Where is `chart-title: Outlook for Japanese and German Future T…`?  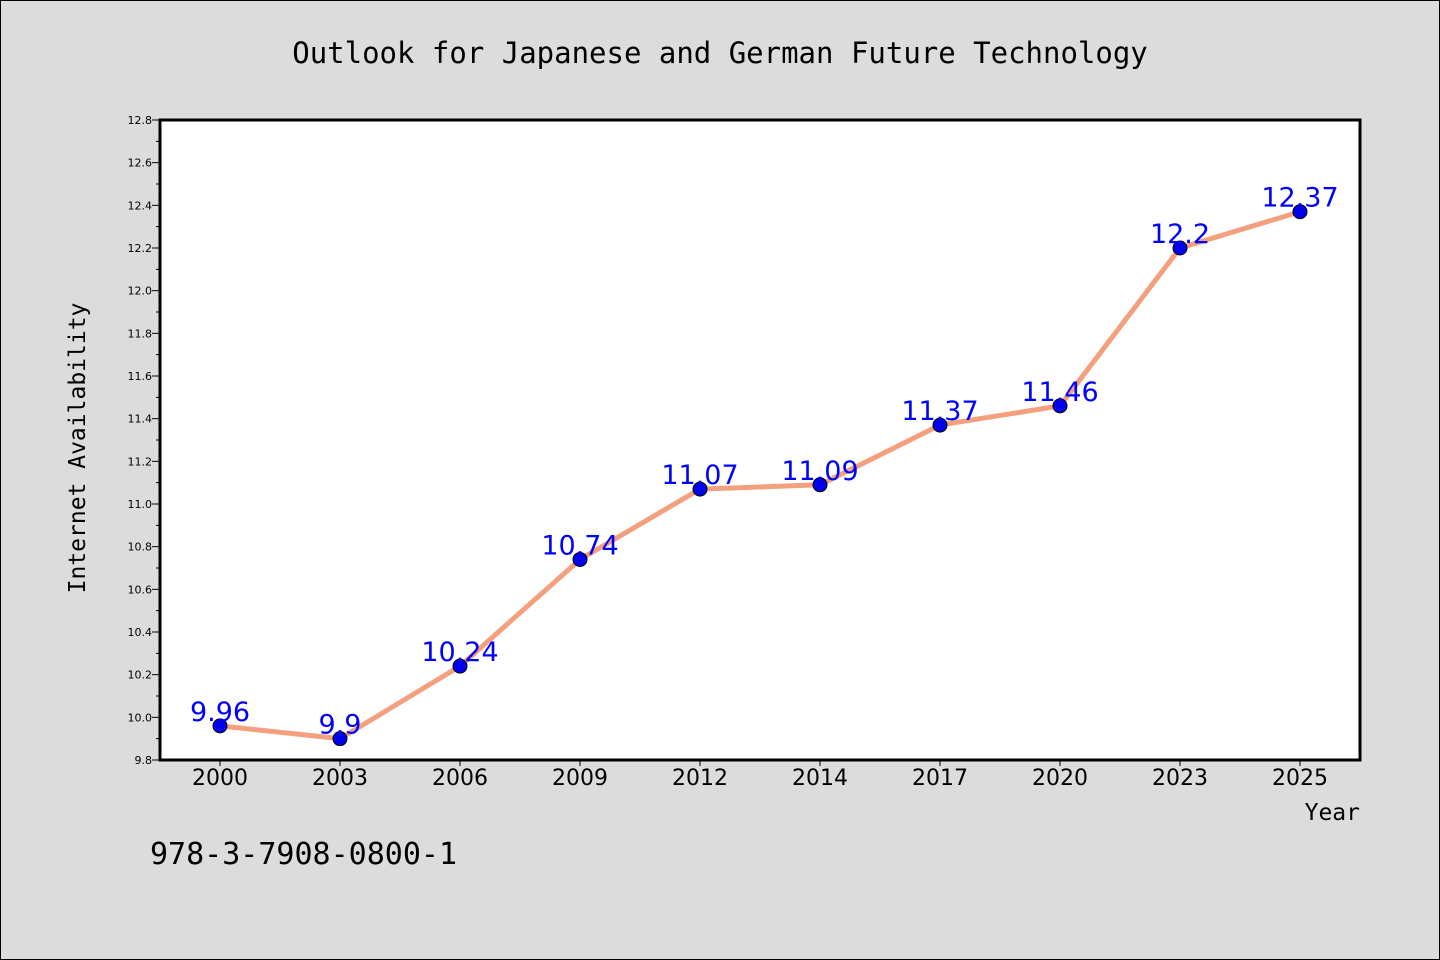
chart-title: Outlook for Japanese and German Future T… is located at coordinates (720, 53).